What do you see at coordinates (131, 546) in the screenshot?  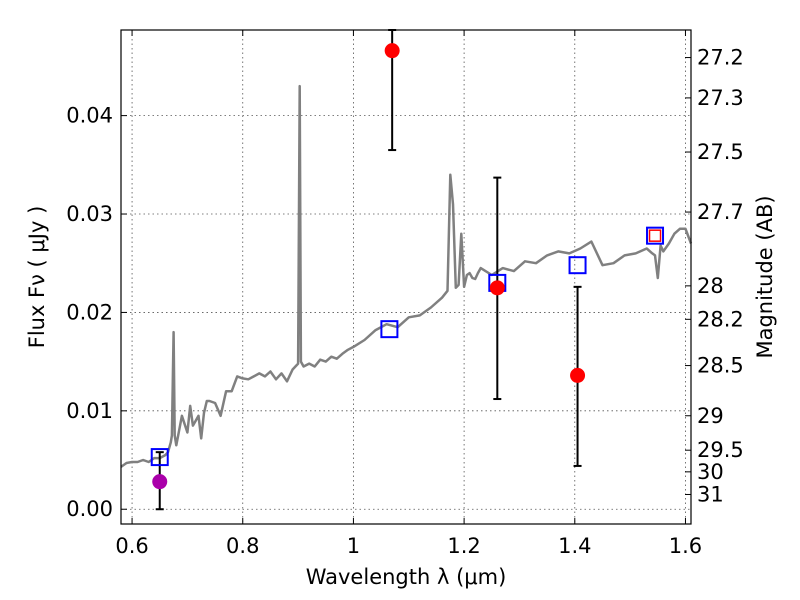 I see `x-tick-label: 0.6` at bounding box center [131, 546].